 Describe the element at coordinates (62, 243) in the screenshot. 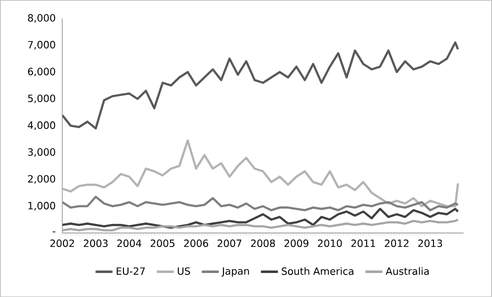

I see `x-tick-label: 2002` at that location.